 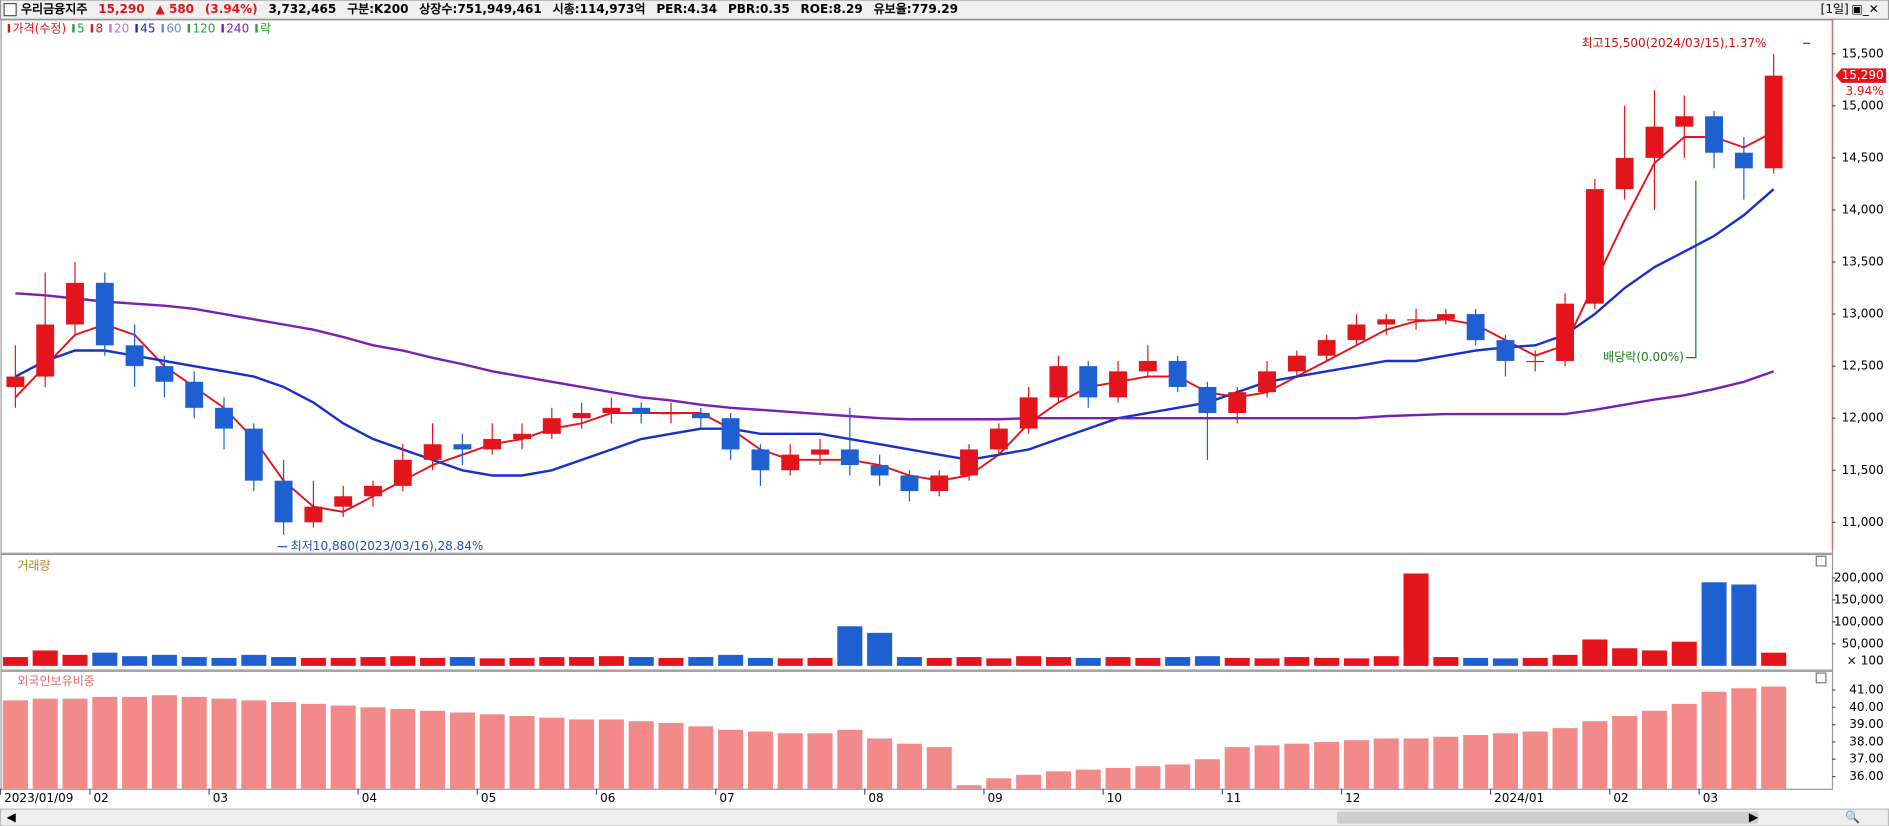 I want to click on x-tick-label: 04, so click(x=369, y=798).